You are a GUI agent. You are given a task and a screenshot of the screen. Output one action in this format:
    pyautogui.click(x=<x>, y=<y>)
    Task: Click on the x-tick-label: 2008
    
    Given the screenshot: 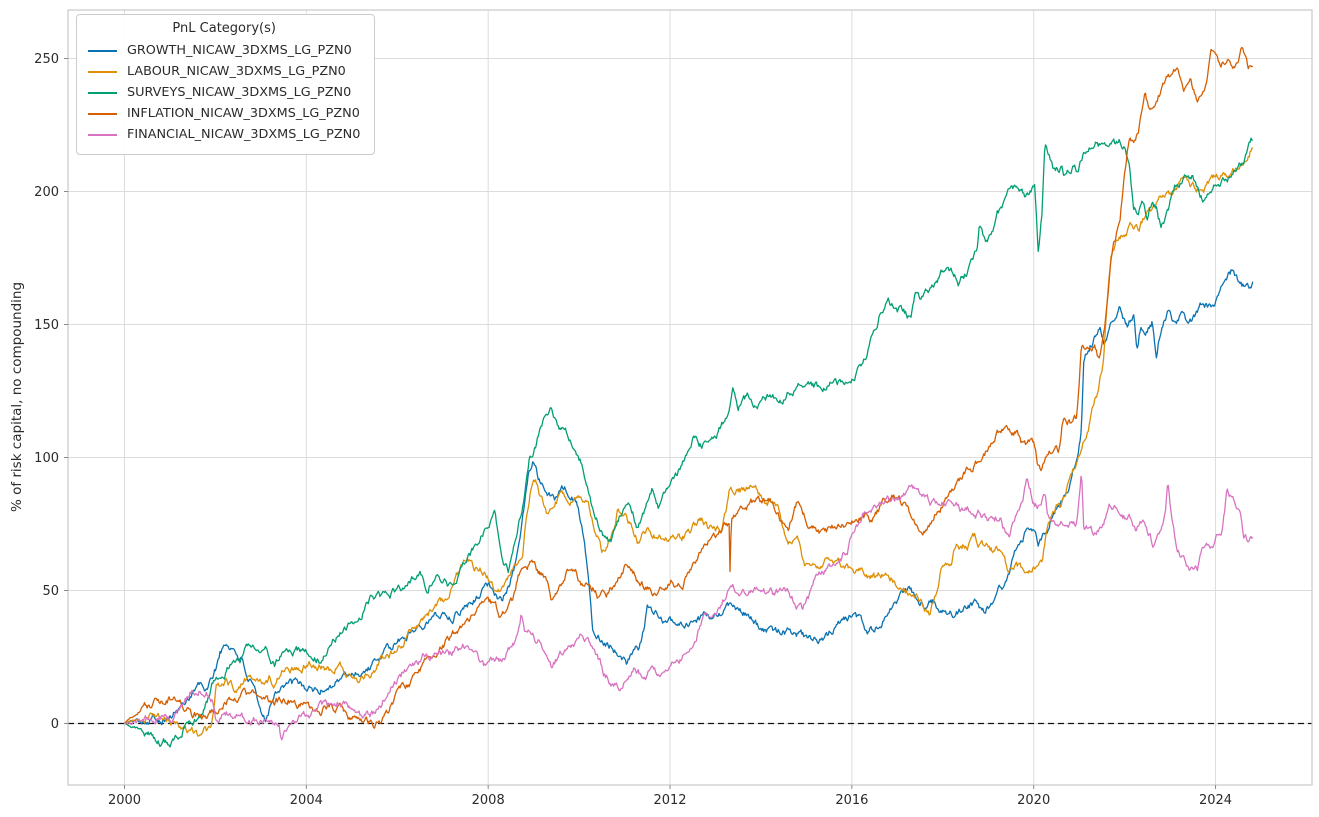 What is the action you would take?
    pyautogui.click(x=488, y=800)
    